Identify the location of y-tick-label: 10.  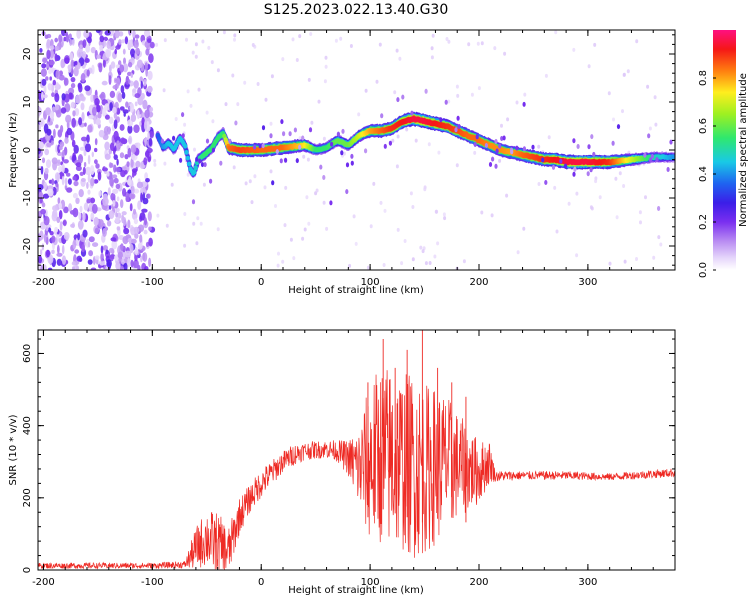
(27, 102).